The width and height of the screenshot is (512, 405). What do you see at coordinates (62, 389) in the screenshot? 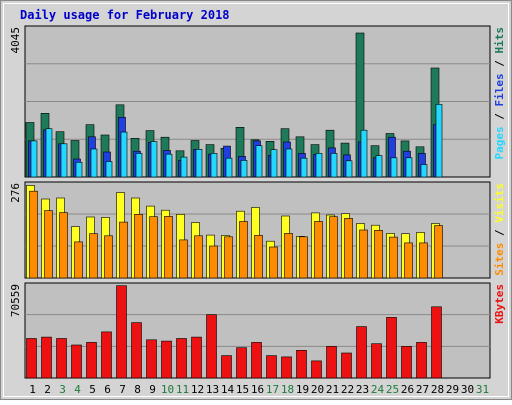
I see `x-tick-label-3: 3` at bounding box center [62, 389].